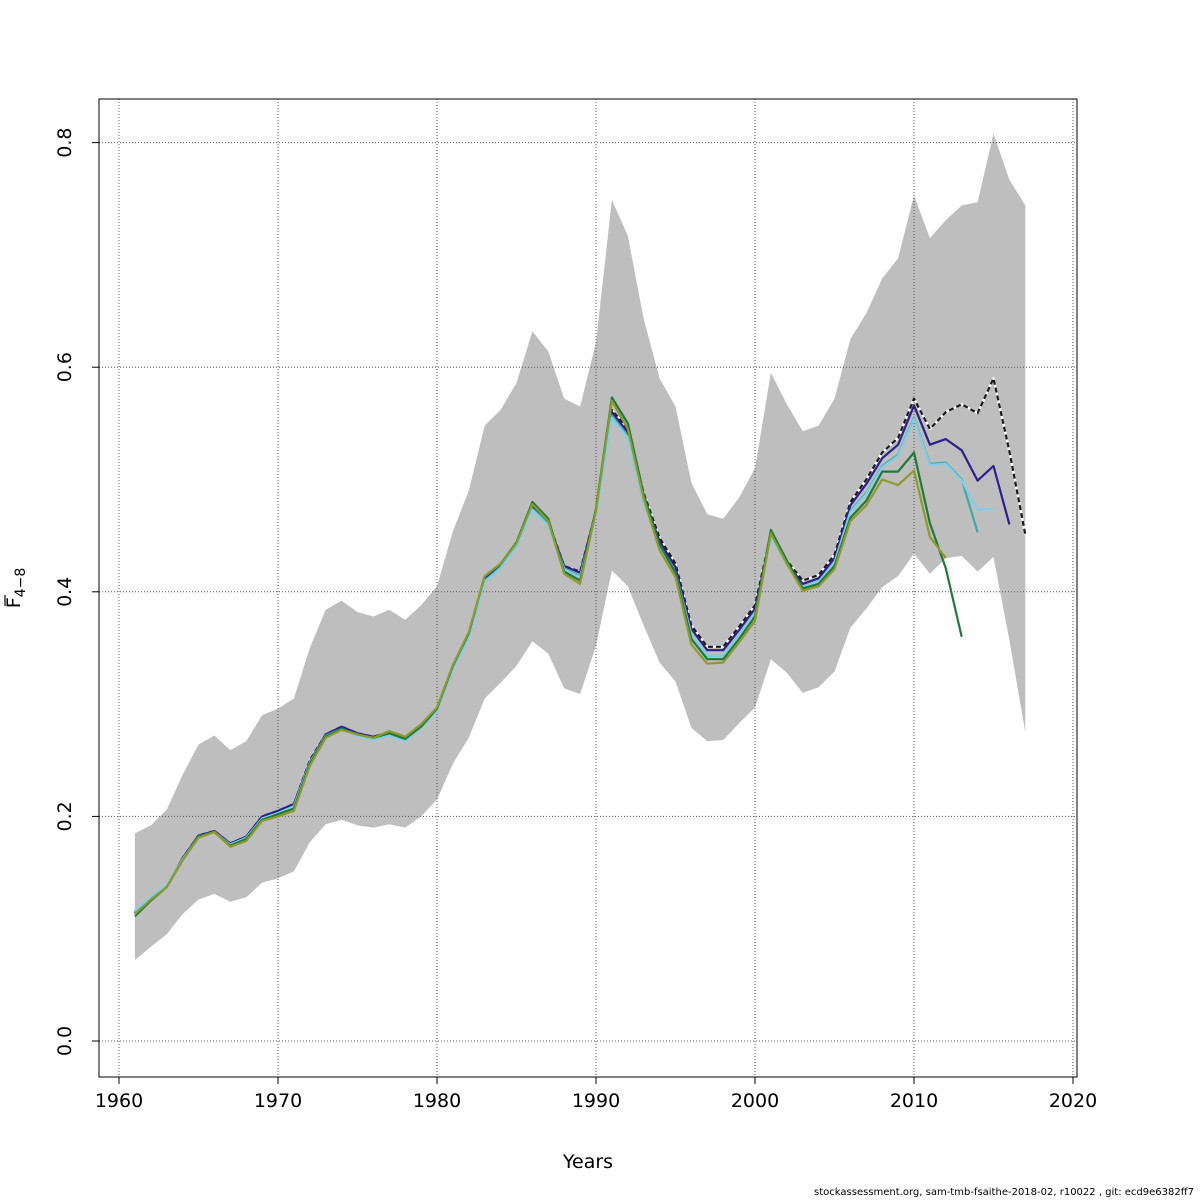  I want to click on y-tick-label: 0.0, so click(65, 1041).